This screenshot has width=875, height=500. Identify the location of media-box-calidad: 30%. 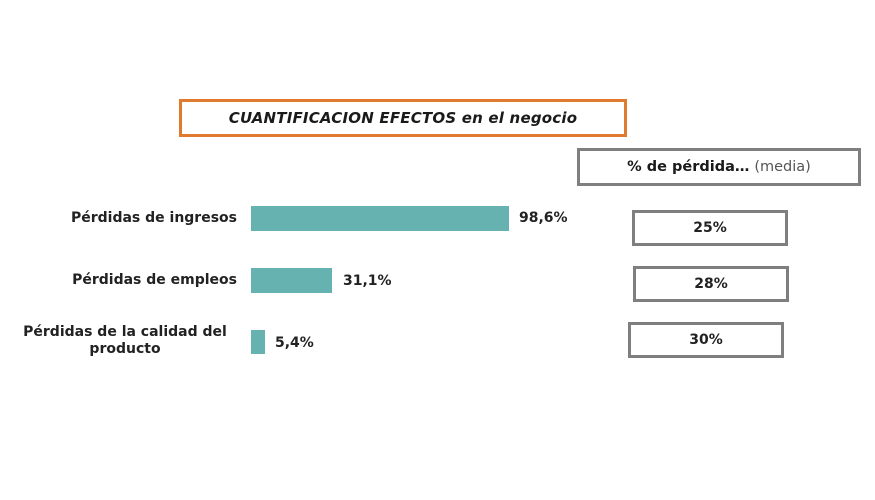
(706, 340).